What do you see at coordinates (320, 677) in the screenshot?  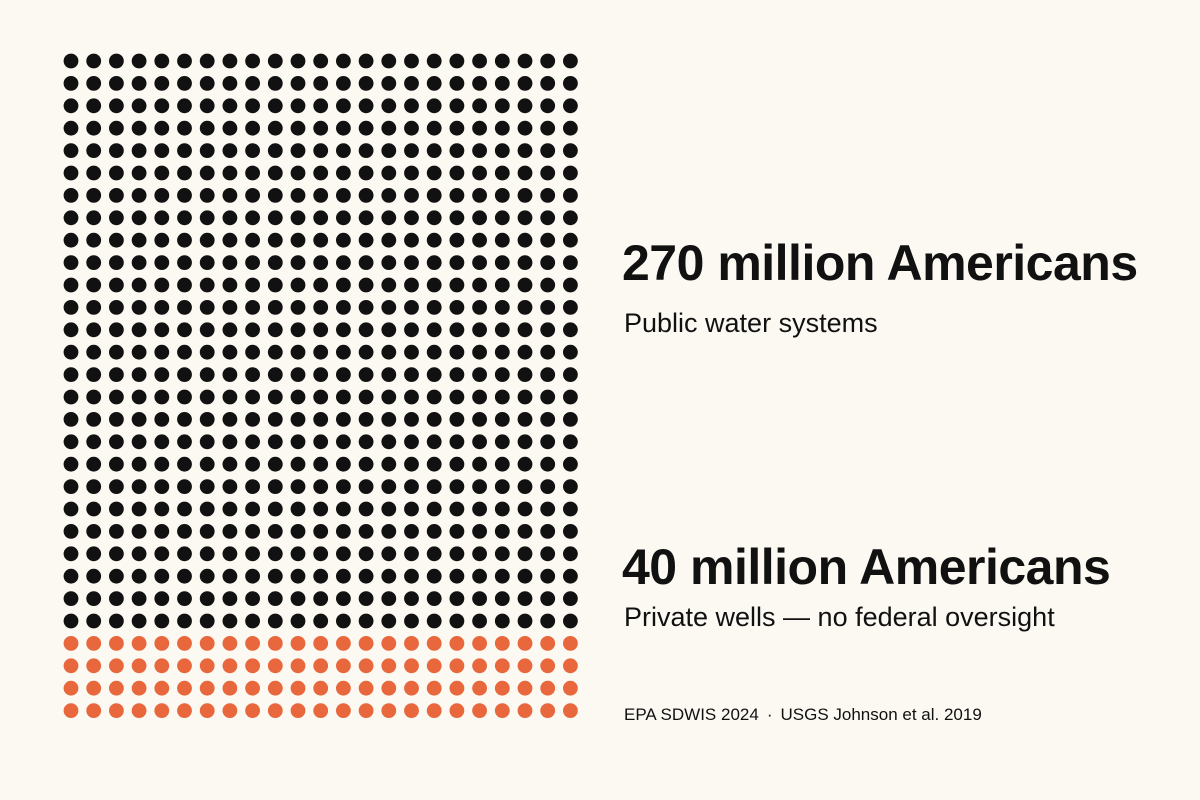 I see `series-private-wells` at bounding box center [320, 677].